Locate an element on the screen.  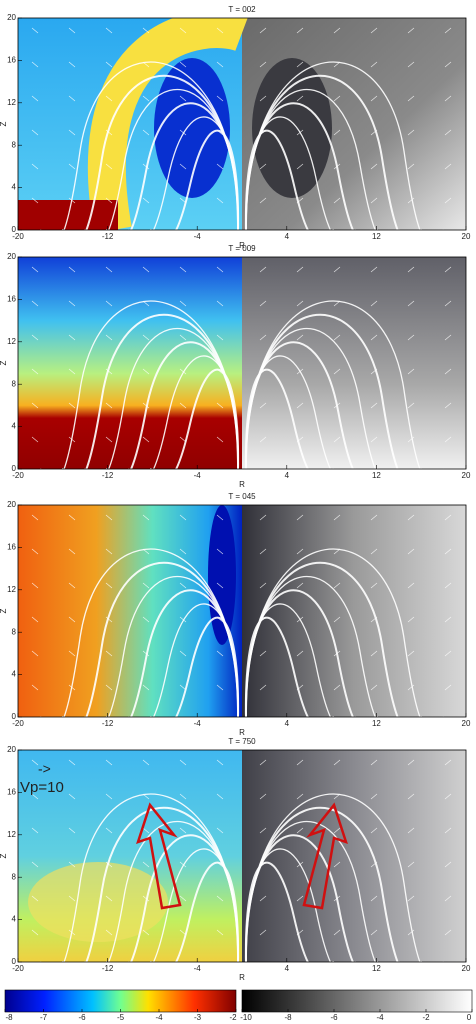
colorbar-tick-label: -7 is located at coordinates (44, 1017).